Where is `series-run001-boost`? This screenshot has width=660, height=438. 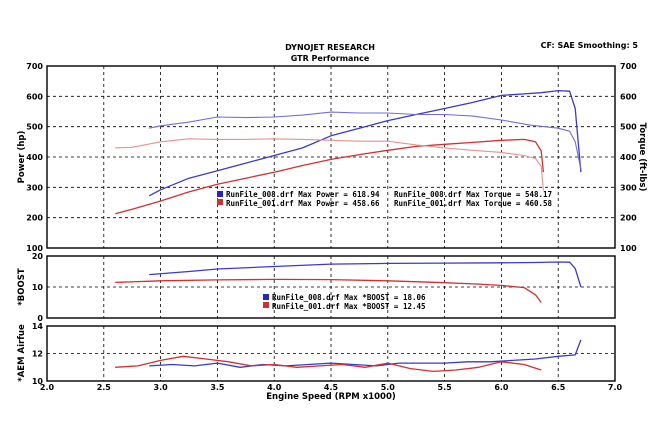
series-run001-boost is located at coordinates (328, 290).